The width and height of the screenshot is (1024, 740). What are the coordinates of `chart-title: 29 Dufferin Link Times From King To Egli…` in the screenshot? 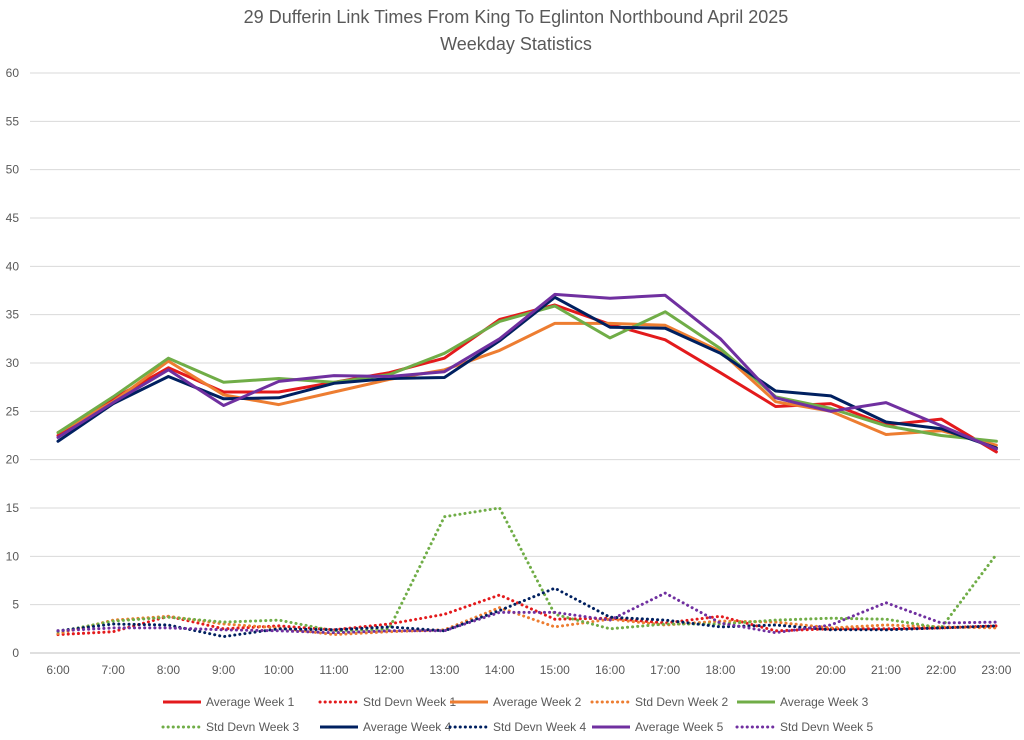 It's located at (516, 17).